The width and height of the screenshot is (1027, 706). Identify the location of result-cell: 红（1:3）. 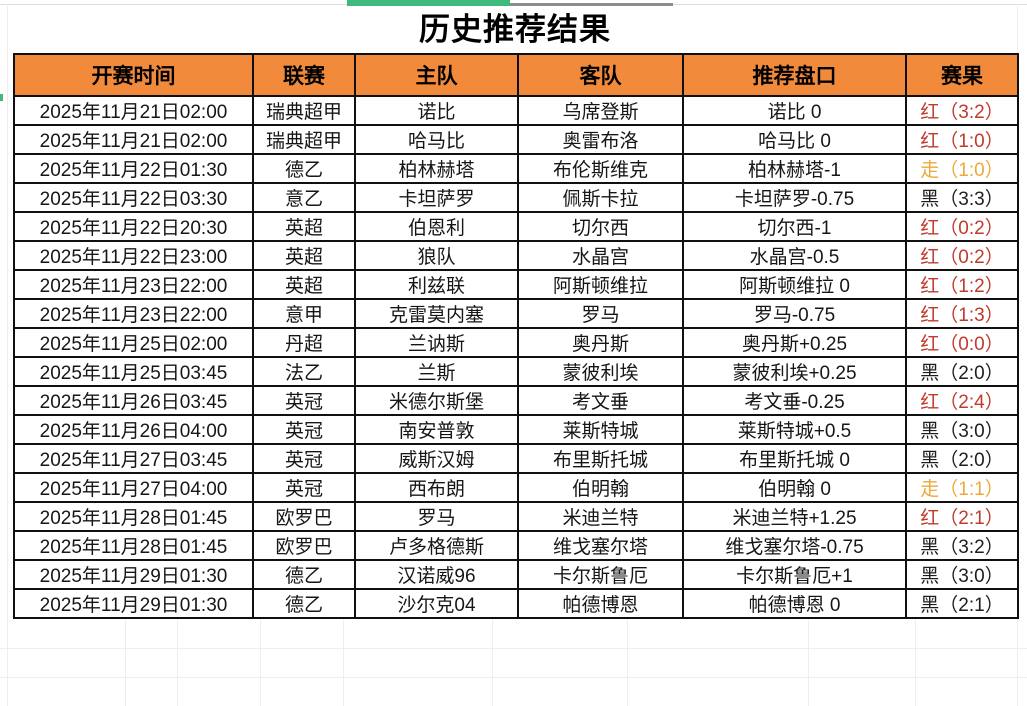
(962, 313).